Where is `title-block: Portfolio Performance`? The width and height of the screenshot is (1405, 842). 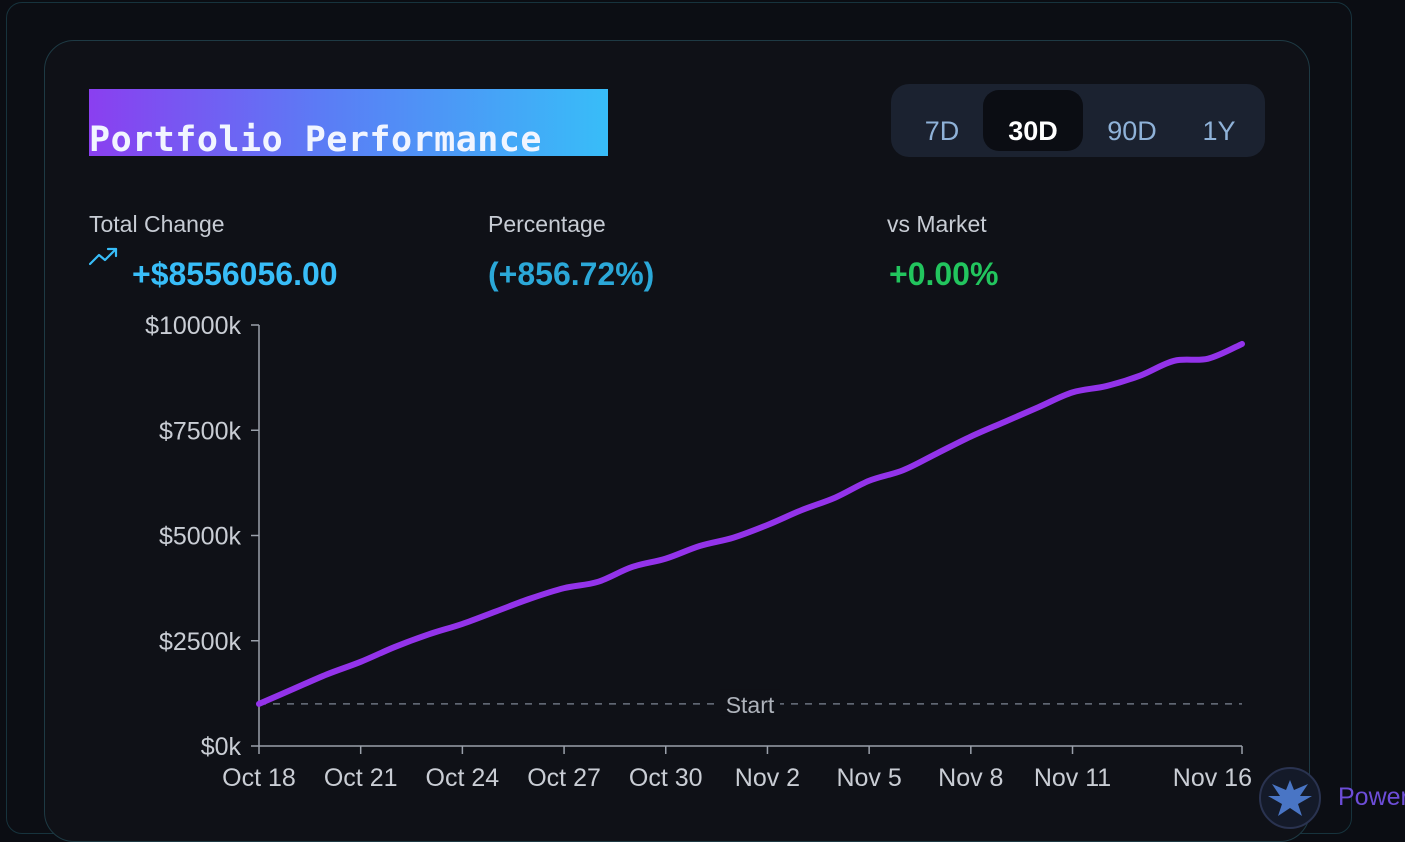 title-block: Portfolio Performance is located at coordinates (348, 124).